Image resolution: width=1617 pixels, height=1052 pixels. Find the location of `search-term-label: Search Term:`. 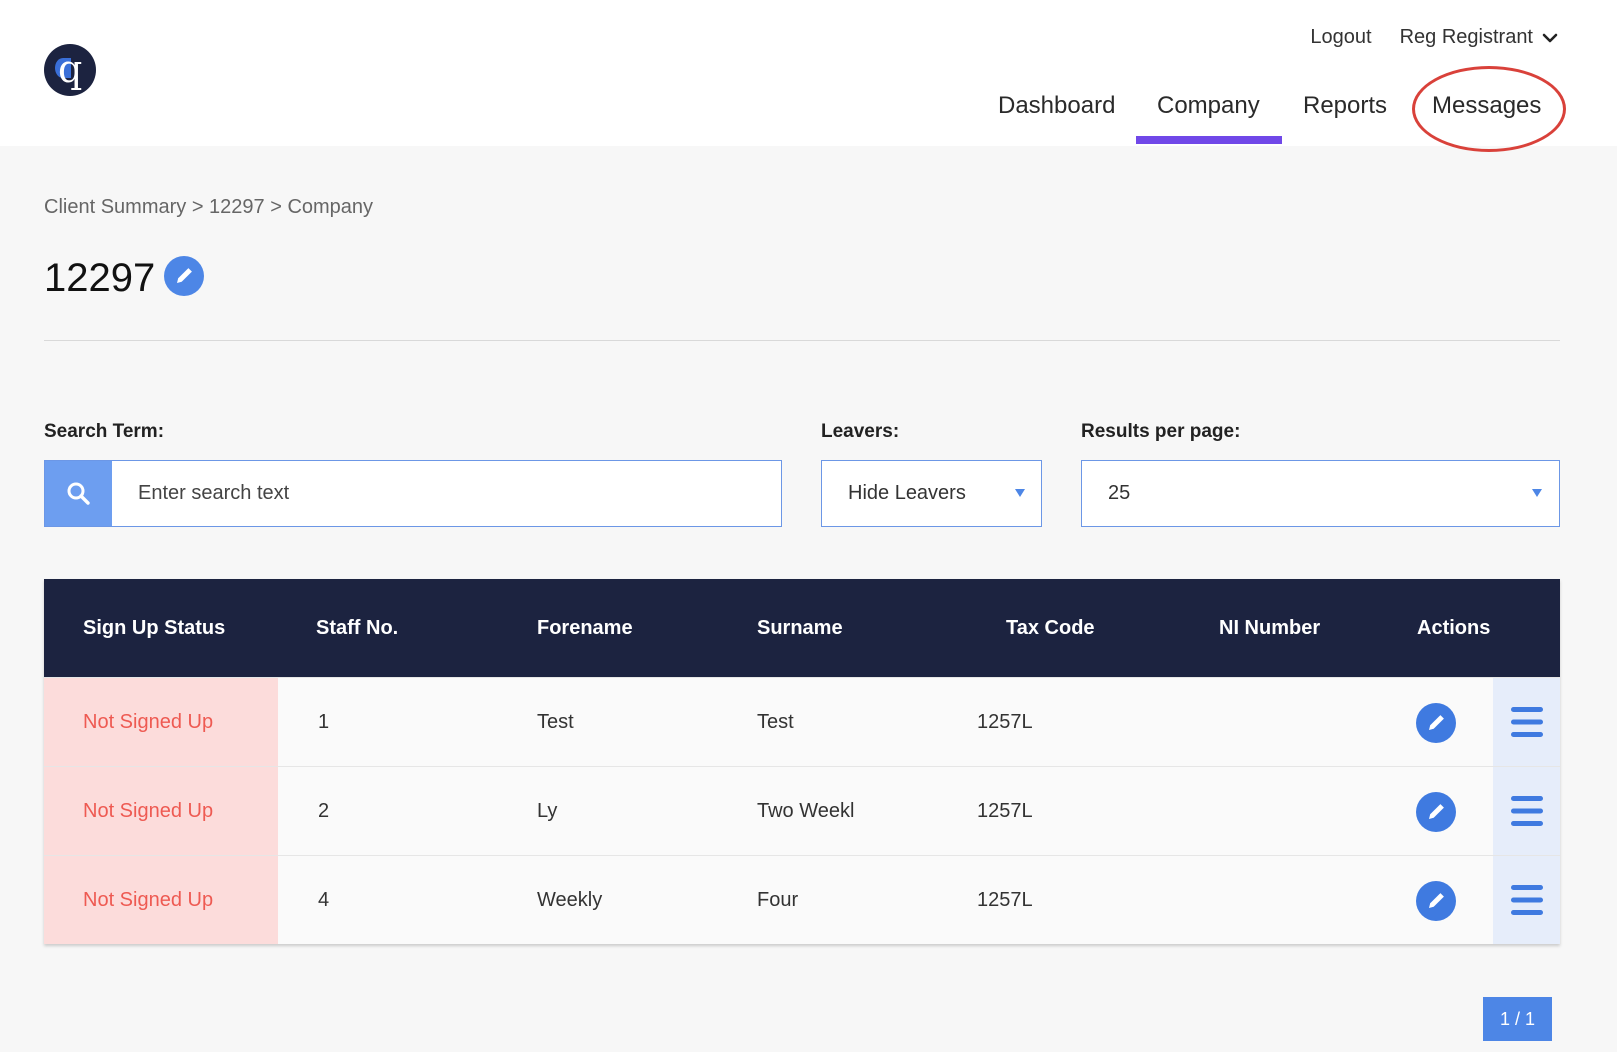

search-term-label: Search Term: is located at coordinates (104, 431).